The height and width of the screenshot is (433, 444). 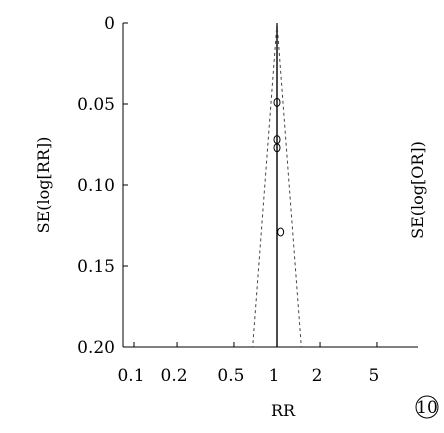 I want to click on x-tick-label: 0.5, so click(x=230, y=376).